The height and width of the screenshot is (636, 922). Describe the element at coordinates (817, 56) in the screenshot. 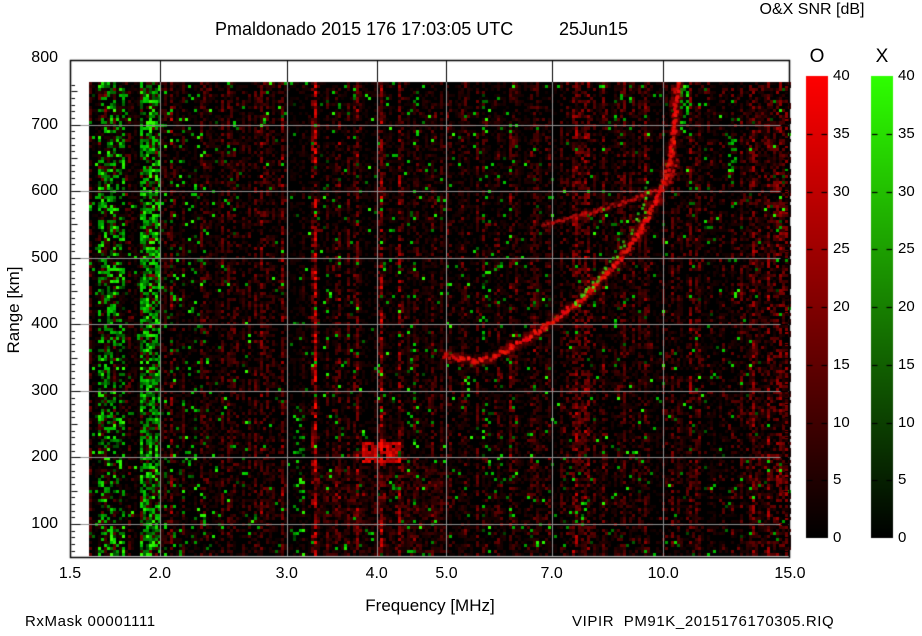

I see `o-colorbar-label: O` at that location.